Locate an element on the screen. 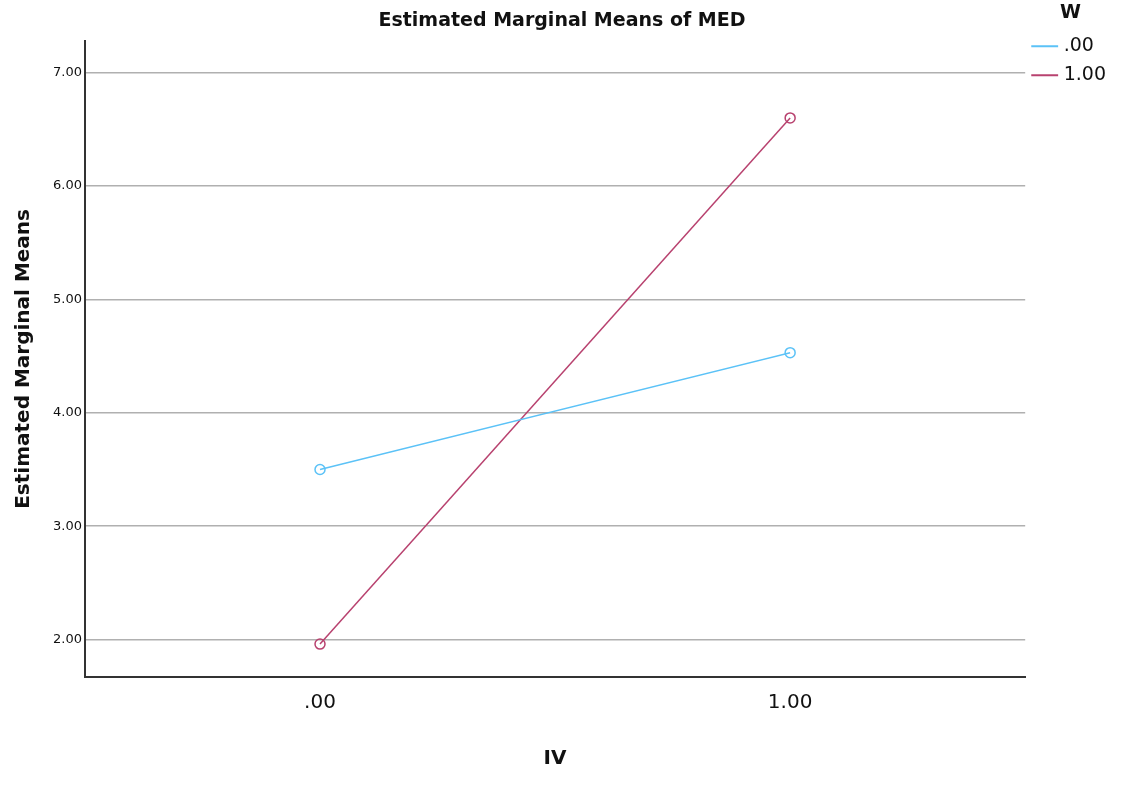 The height and width of the screenshot is (785, 1124). chart-title: Estimated Marginal Means of MED is located at coordinates (562, 19).